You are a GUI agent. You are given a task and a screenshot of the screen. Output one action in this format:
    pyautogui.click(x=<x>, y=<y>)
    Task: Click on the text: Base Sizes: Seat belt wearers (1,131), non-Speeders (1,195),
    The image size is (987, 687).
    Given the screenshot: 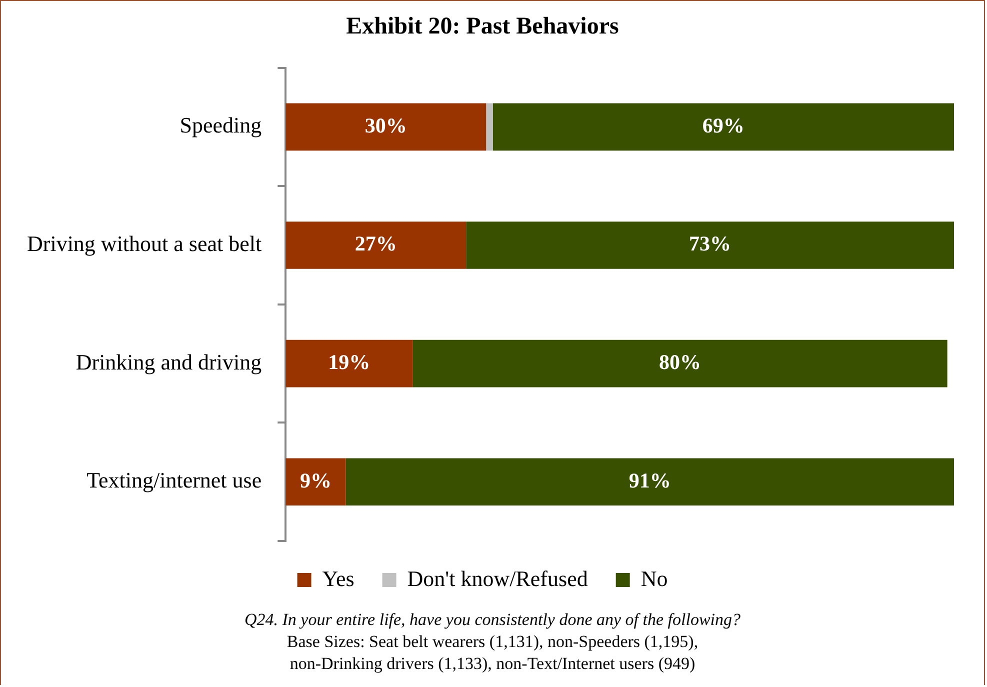 What is the action you would take?
    pyautogui.click(x=493, y=642)
    